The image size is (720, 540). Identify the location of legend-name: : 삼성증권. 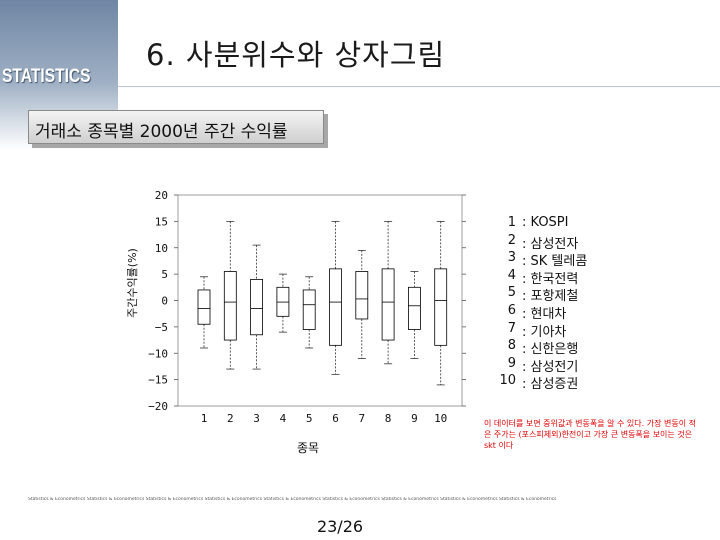
(550, 385).